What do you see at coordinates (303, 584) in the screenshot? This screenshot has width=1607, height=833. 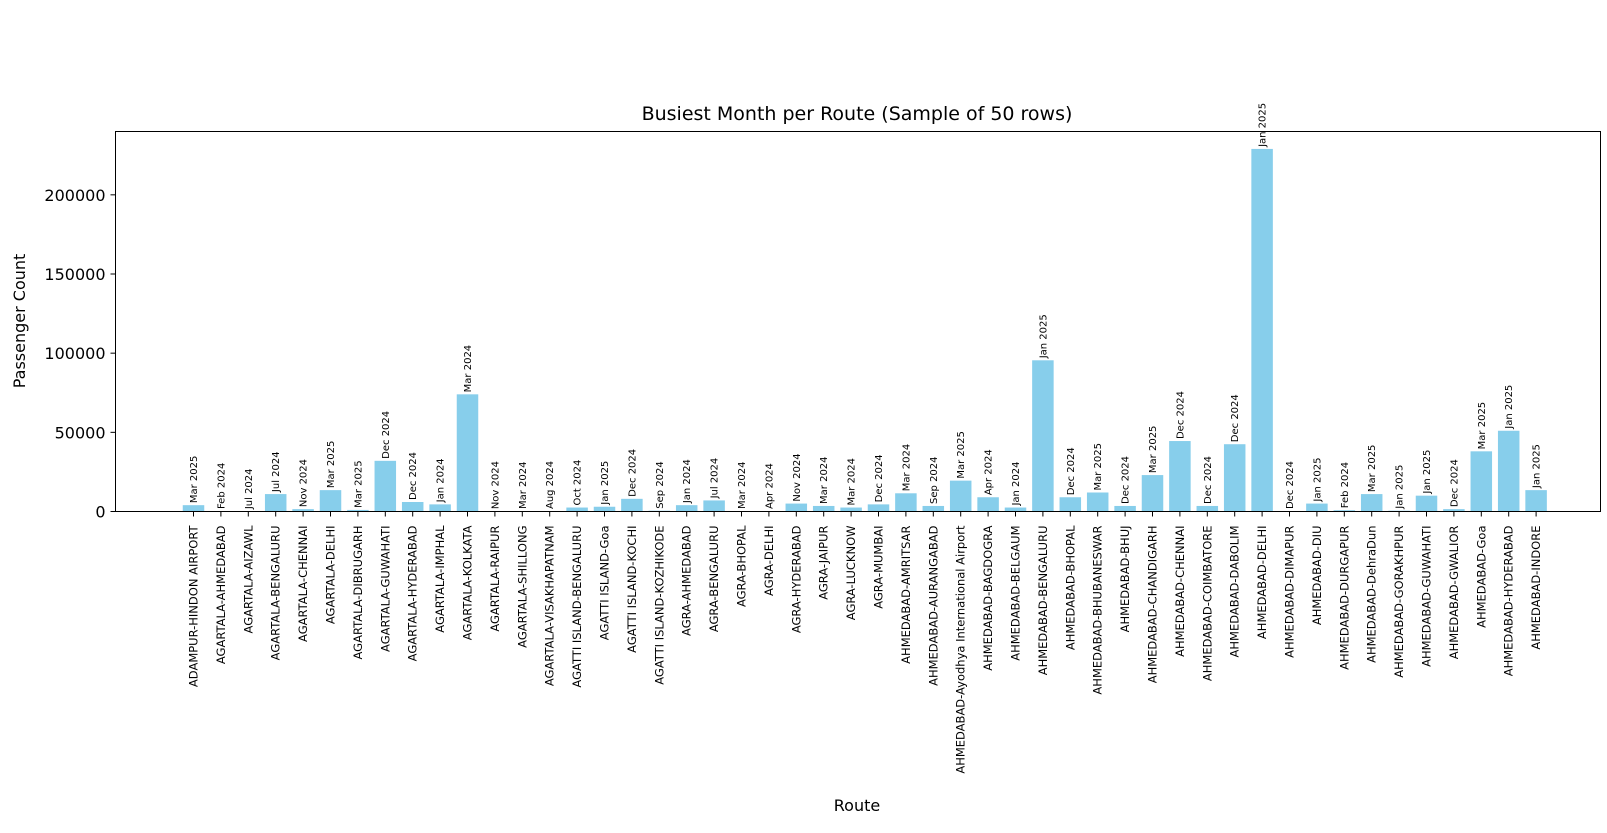 I see `x-tick-label: AGARTALA-CHENNAI` at bounding box center [303, 584].